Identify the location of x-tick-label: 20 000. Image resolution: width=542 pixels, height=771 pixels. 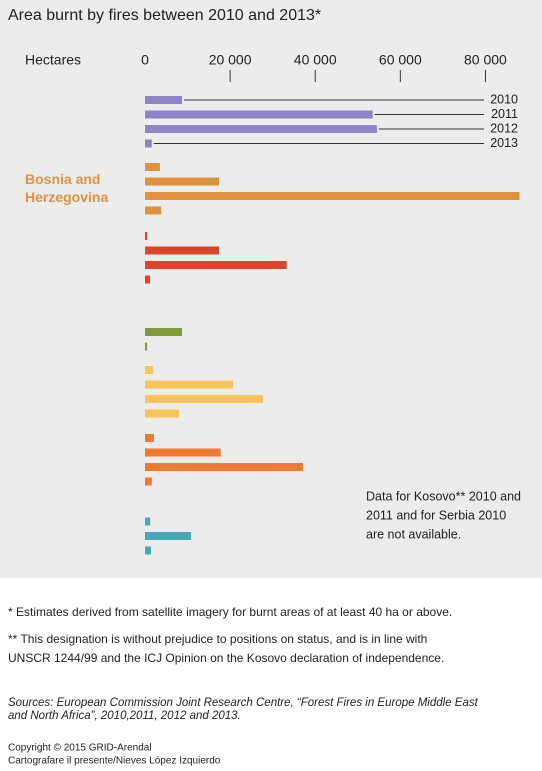
(230, 60).